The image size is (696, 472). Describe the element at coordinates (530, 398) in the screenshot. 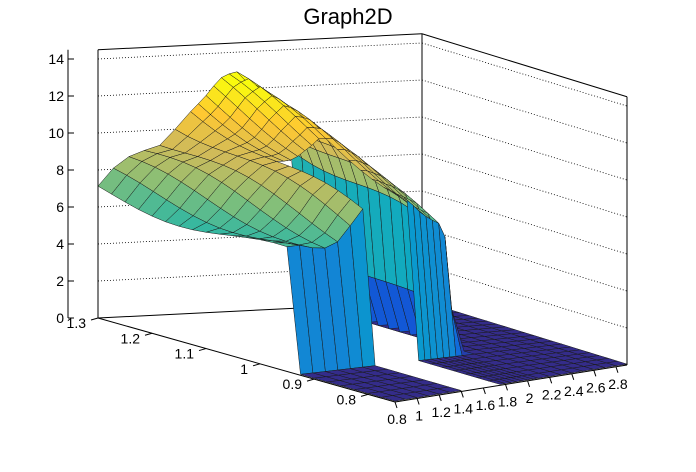

I see `x-tick-label: 2` at that location.